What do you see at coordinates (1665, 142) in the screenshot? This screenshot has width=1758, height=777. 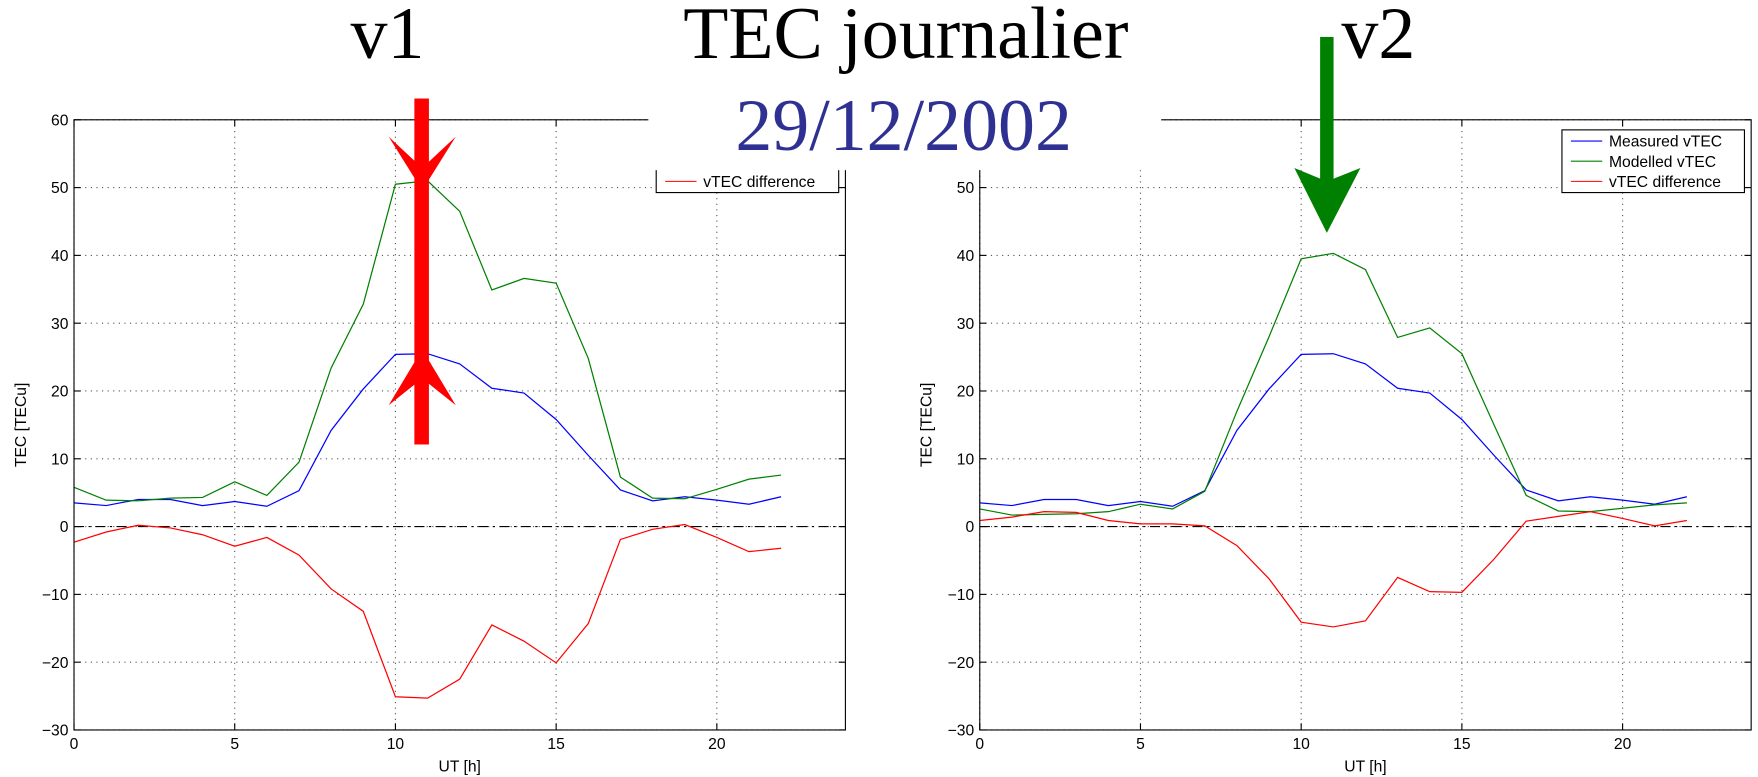 I see `legend-label: Measured vTEC` at bounding box center [1665, 142].